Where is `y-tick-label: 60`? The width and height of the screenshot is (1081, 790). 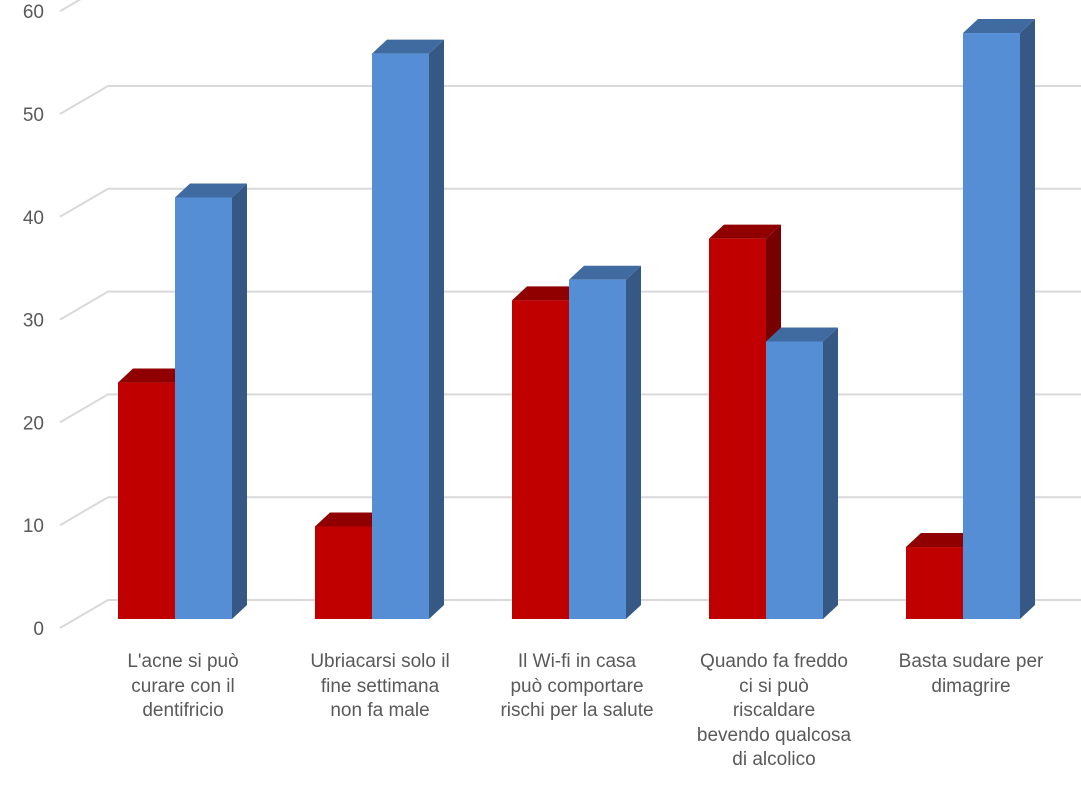
y-tick-label: 60 is located at coordinates (33, 12).